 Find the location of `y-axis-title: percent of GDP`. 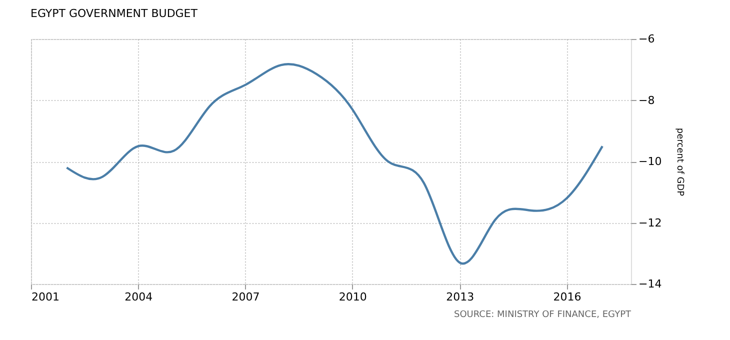

y-axis-title: percent of GDP is located at coordinates (679, 162).